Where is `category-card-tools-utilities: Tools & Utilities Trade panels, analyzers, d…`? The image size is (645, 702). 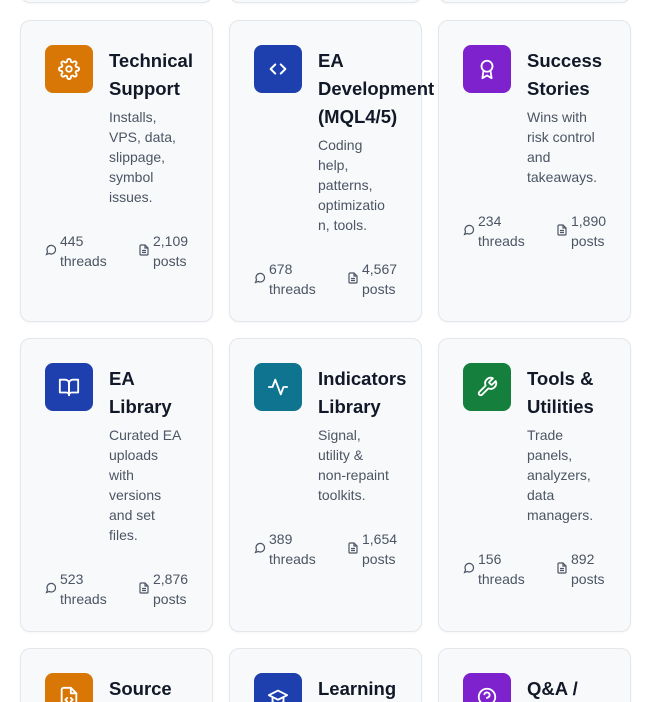
category-card-tools-utilities: Tools & Utilities Trade panels, analyzers, d… is located at coordinates (534, 485).